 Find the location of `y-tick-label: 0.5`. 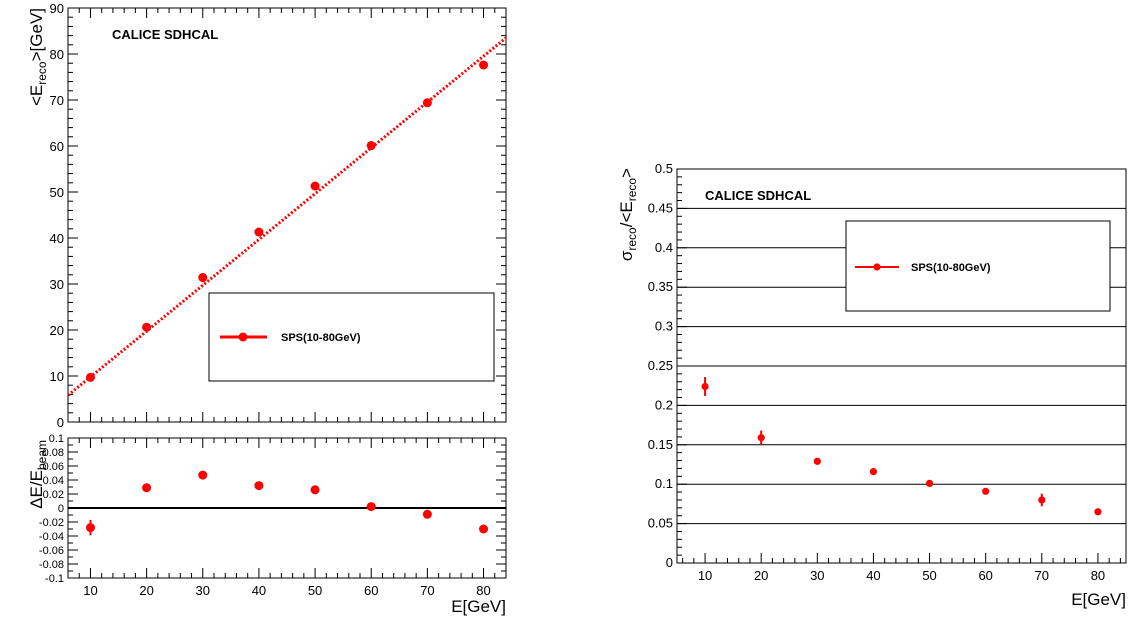

y-tick-label: 0.5 is located at coordinates (664, 168).